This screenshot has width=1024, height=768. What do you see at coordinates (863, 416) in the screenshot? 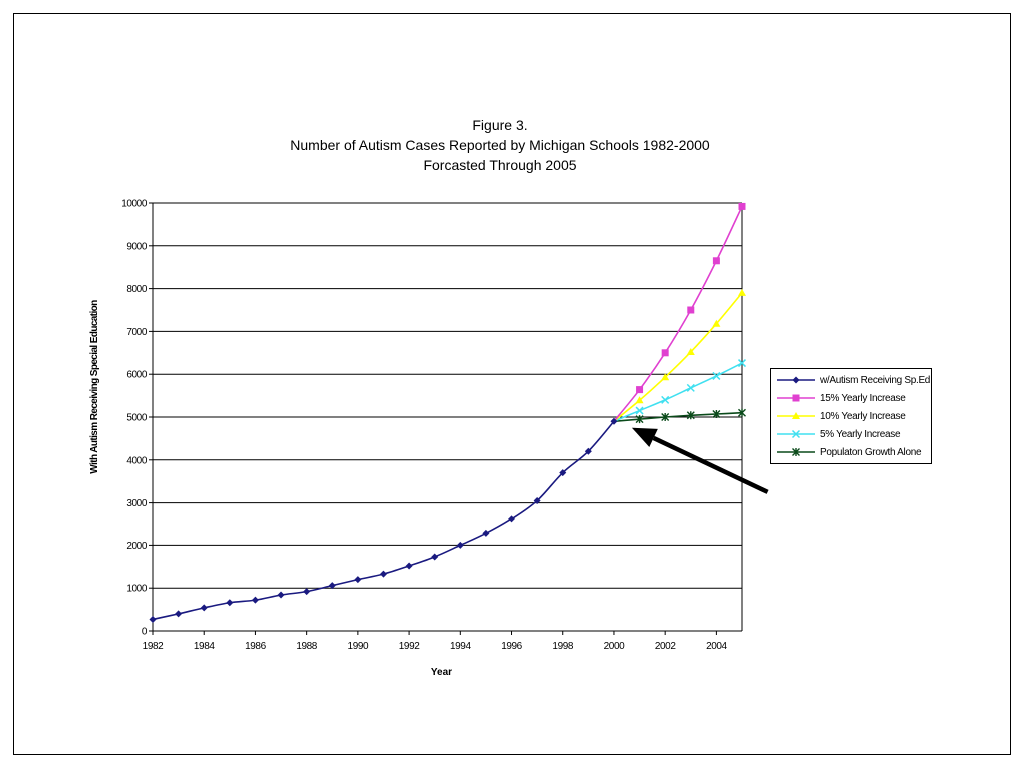
I see `legend-label: 10% Yearly Increase` at bounding box center [863, 416].